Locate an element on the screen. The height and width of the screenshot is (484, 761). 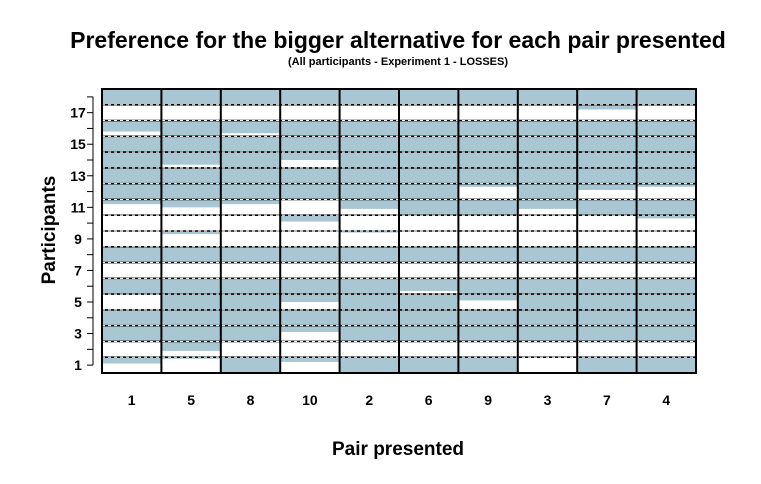
x-tick-label: 2 is located at coordinates (369, 400).